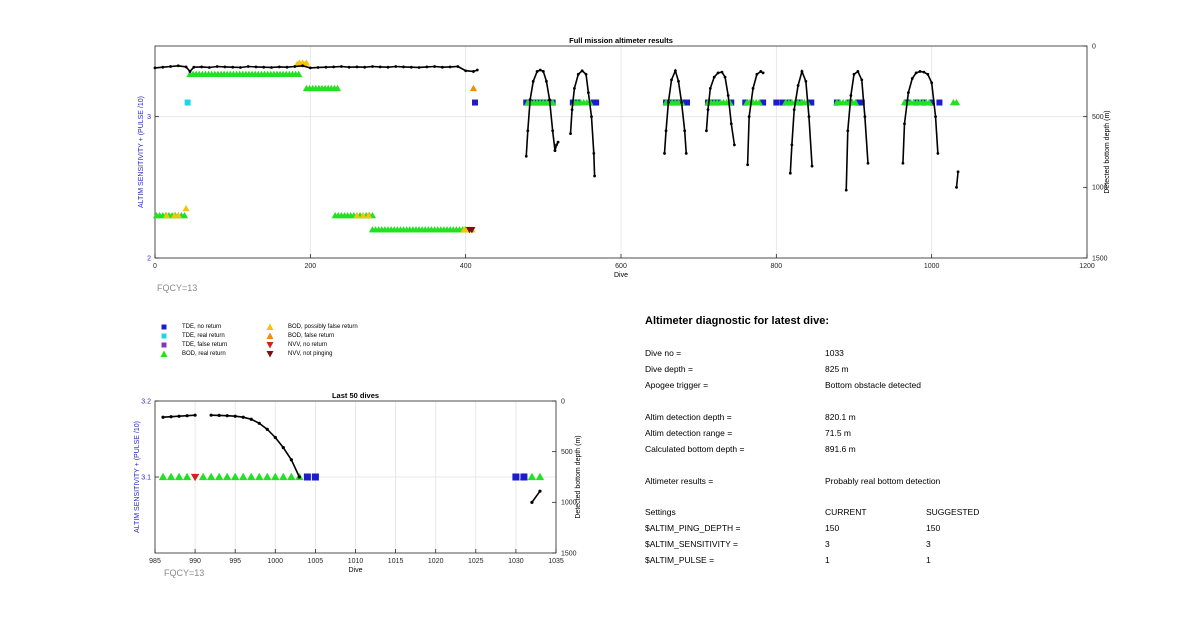 This screenshot has height=622, width=1200. Describe the element at coordinates (311, 335) in the screenshot. I see `legend-label: BOD, false return` at that location.